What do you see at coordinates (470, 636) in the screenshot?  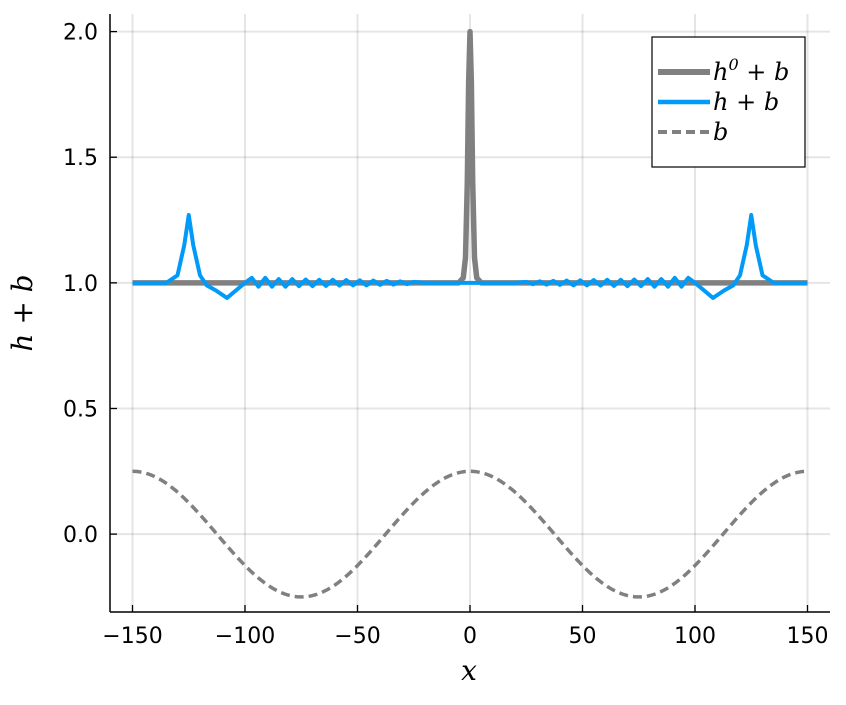 I see `x-tick-label: 0` at bounding box center [470, 636].